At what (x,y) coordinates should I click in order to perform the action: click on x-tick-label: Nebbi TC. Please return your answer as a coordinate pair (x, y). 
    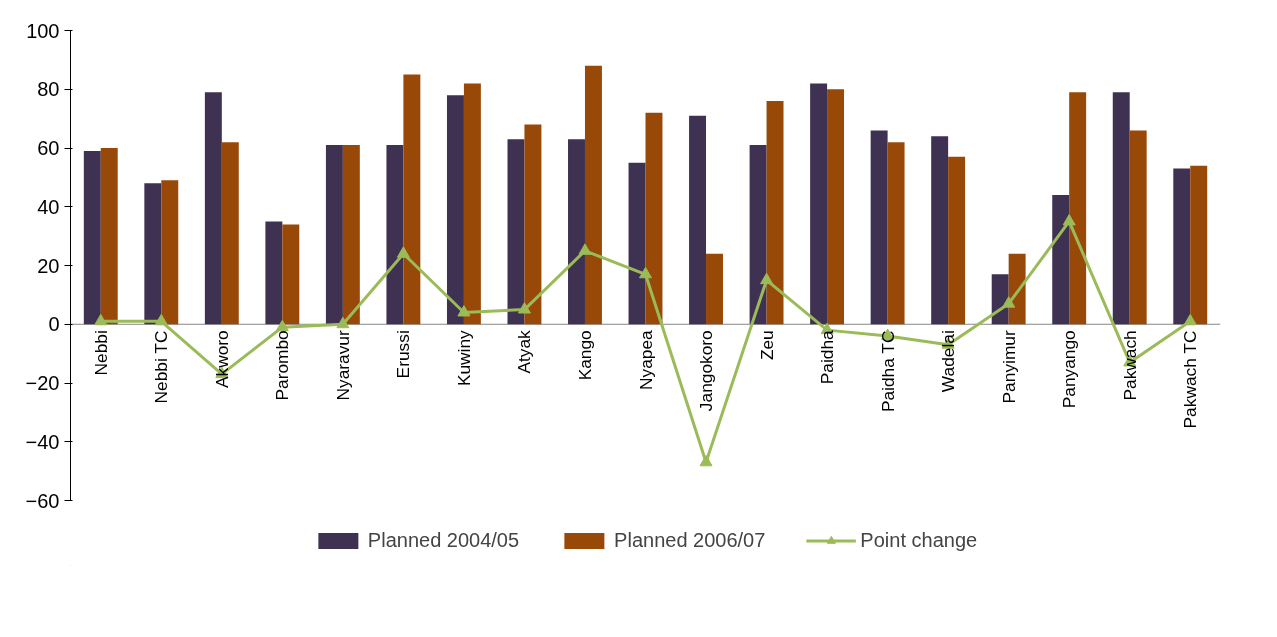
    Looking at the image, I should click on (161, 367).